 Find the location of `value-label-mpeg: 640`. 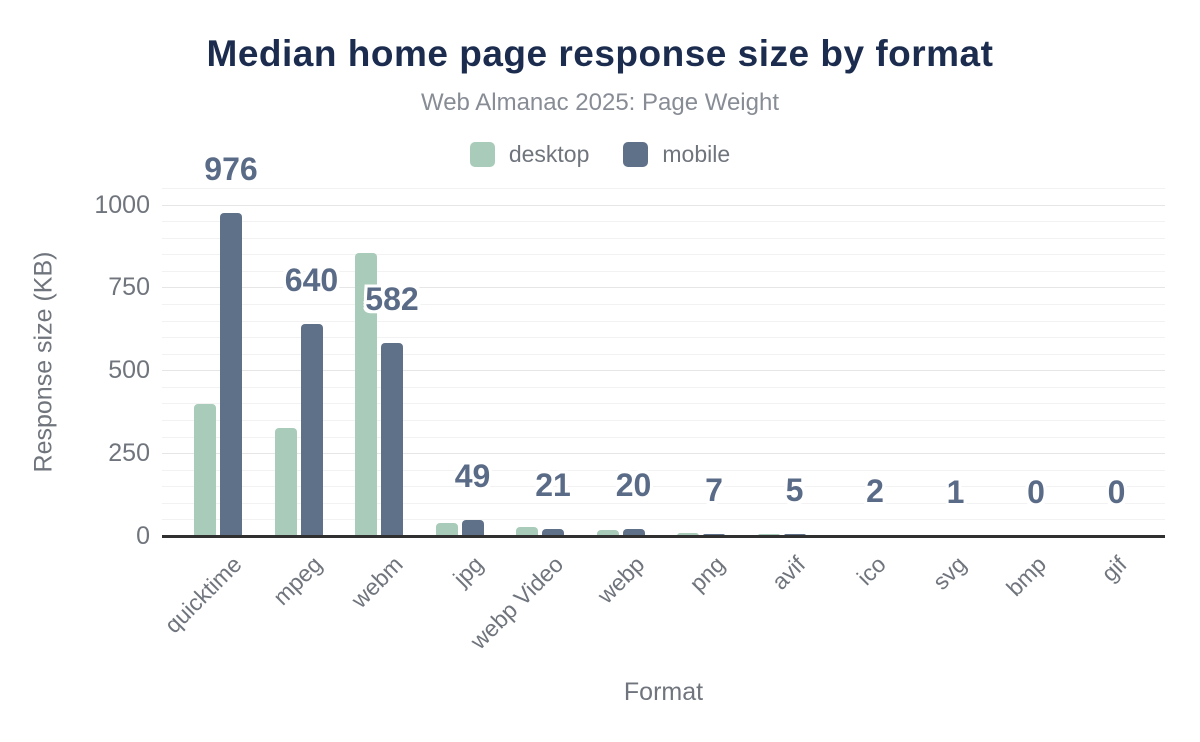

value-label-mpeg: 640 is located at coordinates (311, 279).